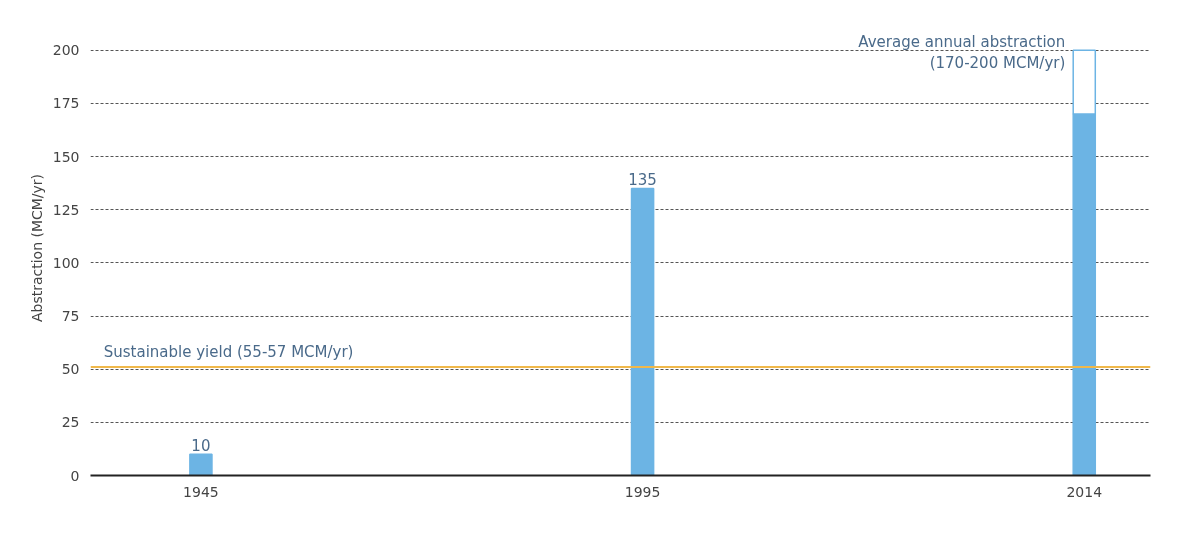 This screenshot has height=545, width=1199. What do you see at coordinates (201, 446) in the screenshot?
I see `data-label: 10` at bounding box center [201, 446].